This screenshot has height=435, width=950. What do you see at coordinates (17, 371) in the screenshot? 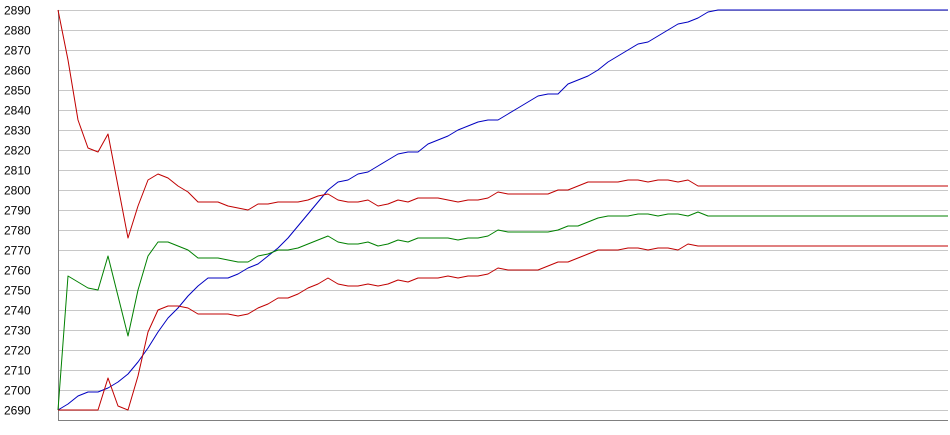
I see `y-tick-label: 2710` at bounding box center [17, 371].